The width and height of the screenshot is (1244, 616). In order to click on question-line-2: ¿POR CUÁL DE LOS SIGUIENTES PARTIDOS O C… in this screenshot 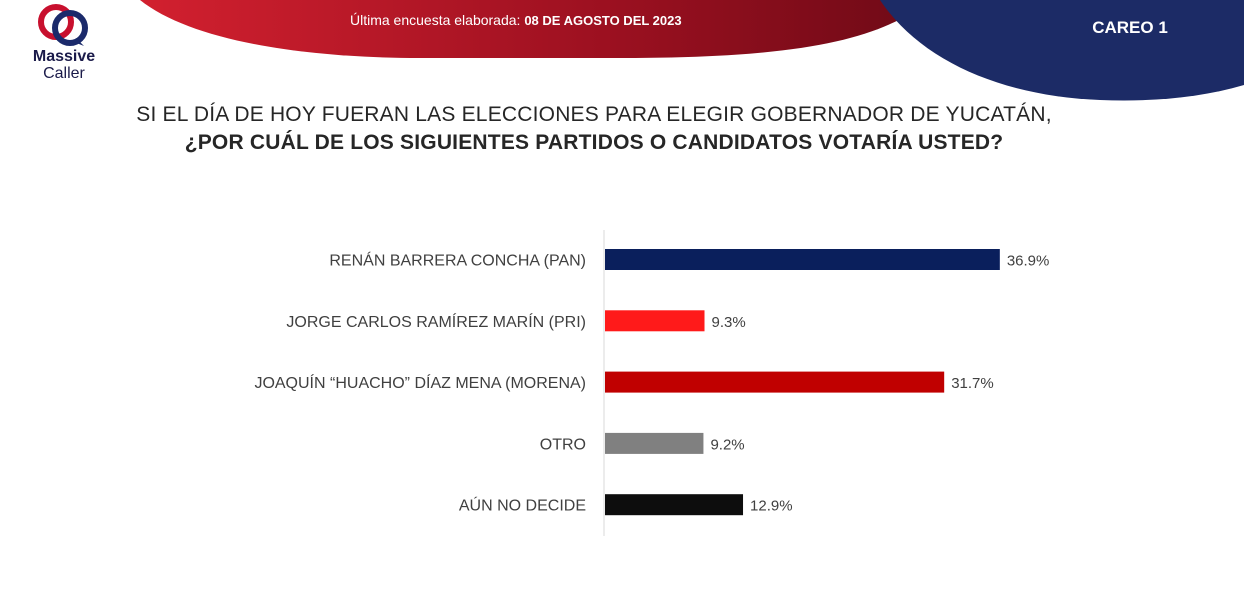, I will do `click(594, 142)`.